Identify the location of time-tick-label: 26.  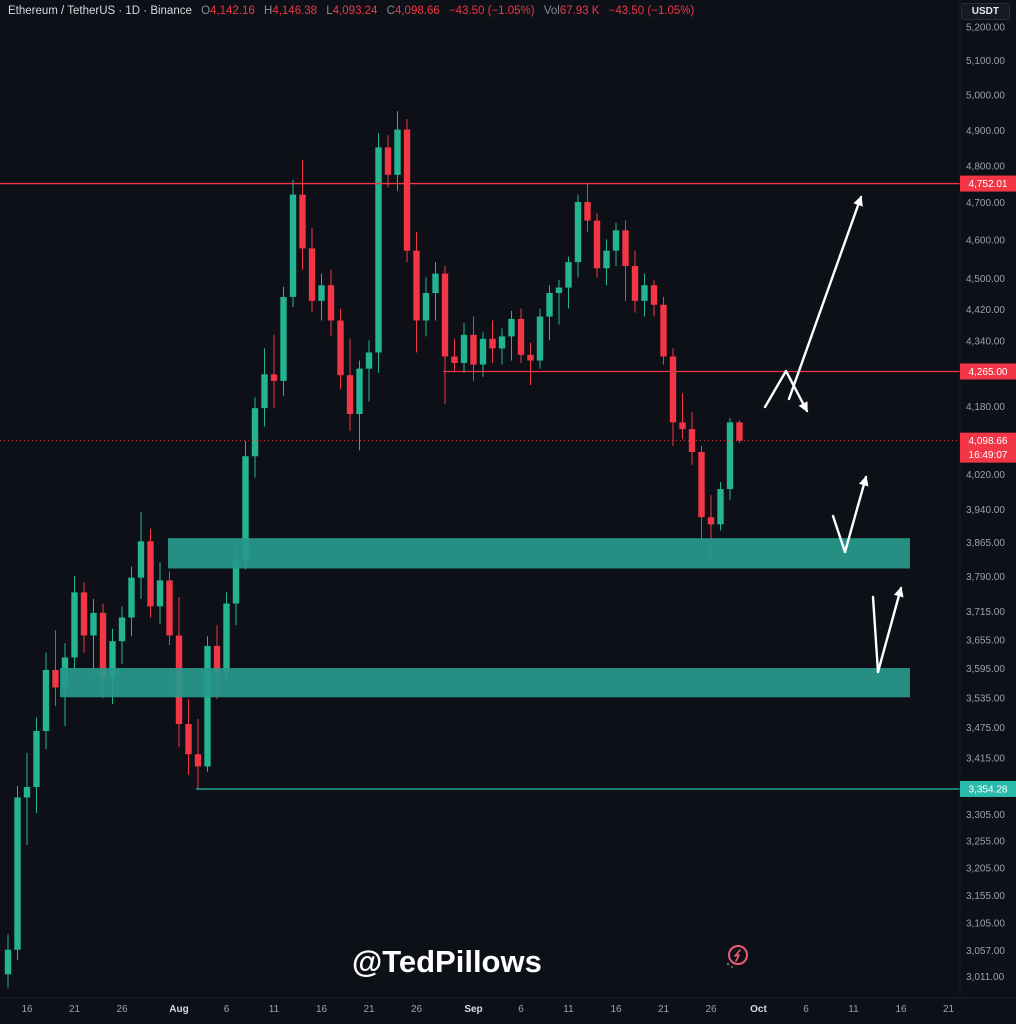
(122, 1009).